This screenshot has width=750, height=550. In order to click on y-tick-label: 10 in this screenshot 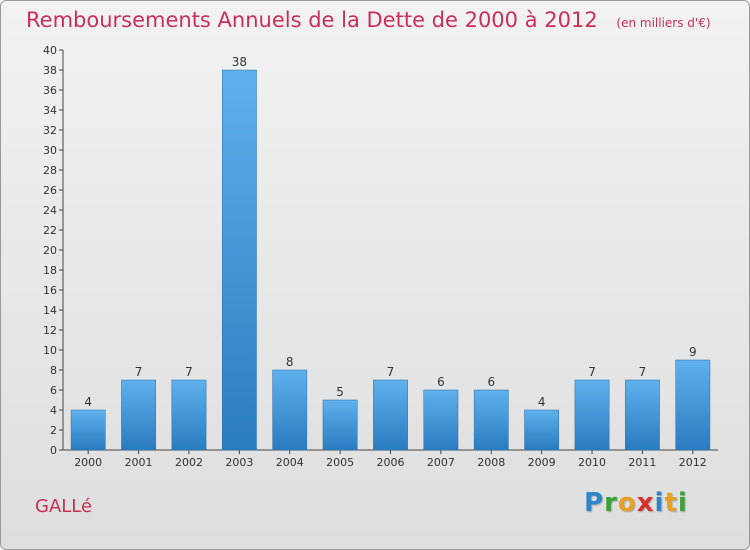, I will do `click(50, 350)`.